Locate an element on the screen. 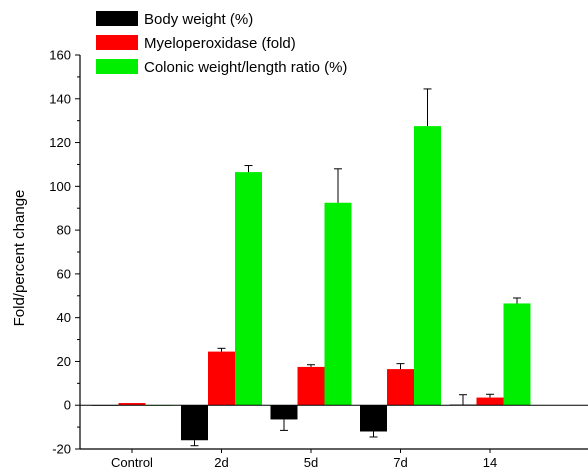  x-tick-label-4: 14 is located at coordinates (490, 462).